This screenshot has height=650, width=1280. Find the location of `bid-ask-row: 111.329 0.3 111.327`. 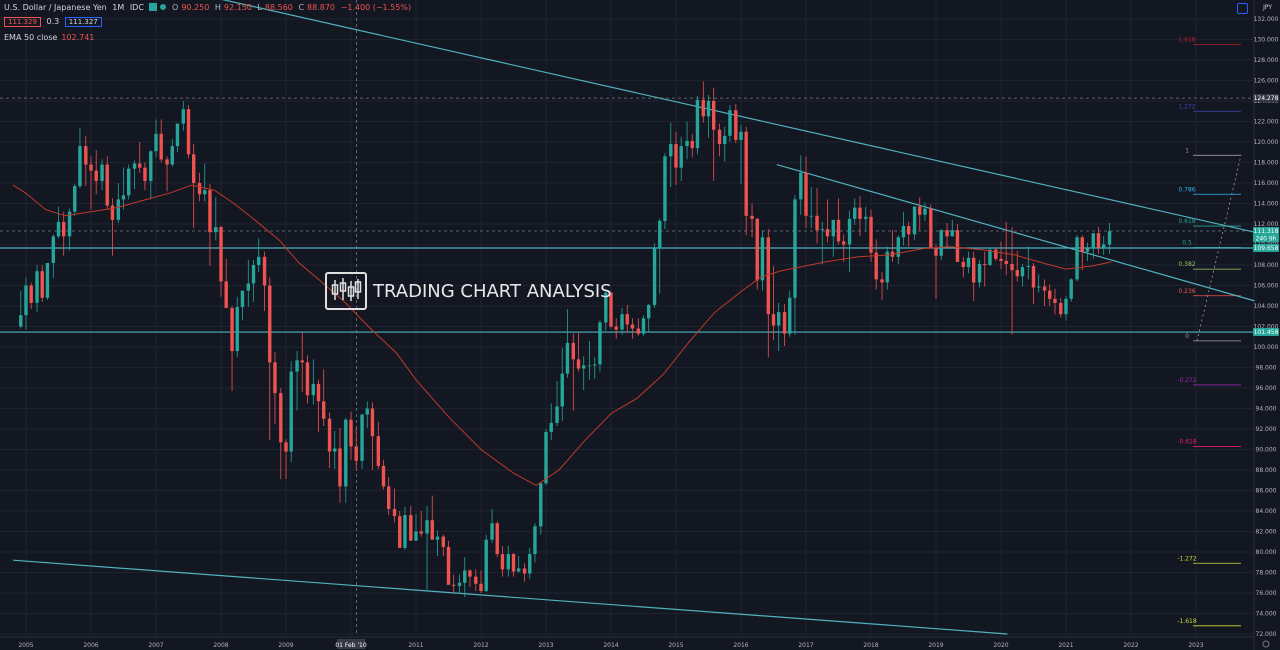

bid-ask-row: 111.329 0.3 111.327 is located at coordinates (54, 22).